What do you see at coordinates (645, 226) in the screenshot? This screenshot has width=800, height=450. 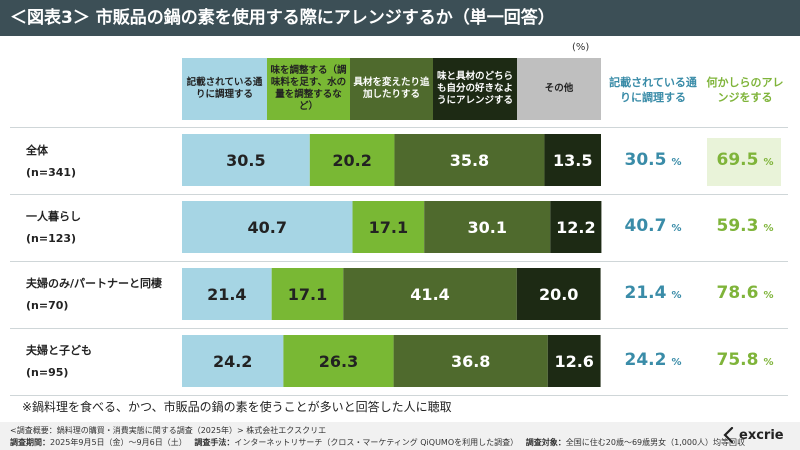 I see `summary-value: 40.7` at bounding box center [645, 226].